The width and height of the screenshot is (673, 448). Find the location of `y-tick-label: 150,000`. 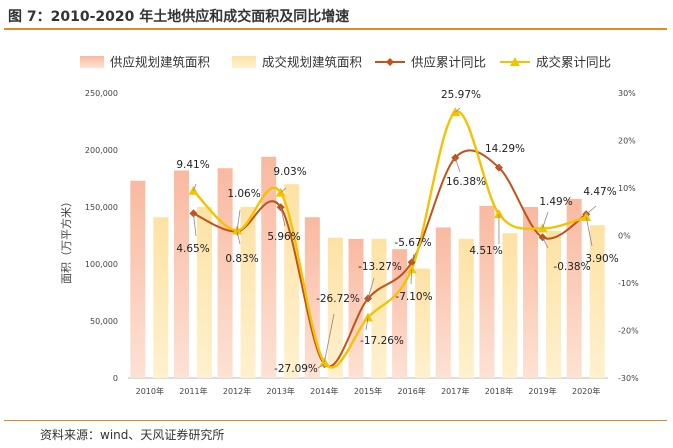

y-tick-label: 150,000 is located at coordinates (101, 207).